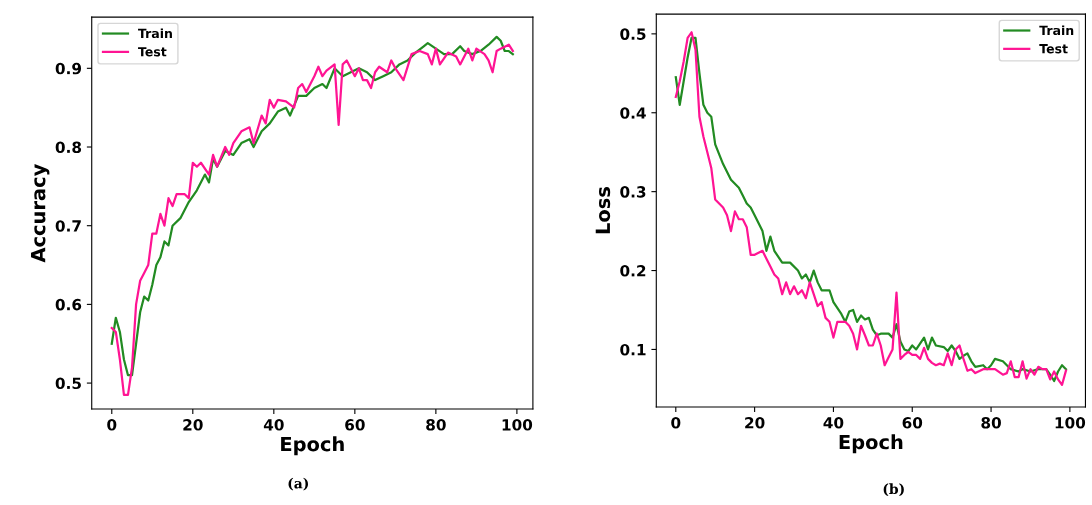 Image resolution: width=1092 pixels, height=505 pixels. What do you see at coordinates (633, 113) in the screenshot?
I see `y-tick-label: 0.4` at bounding box center [633, 113].